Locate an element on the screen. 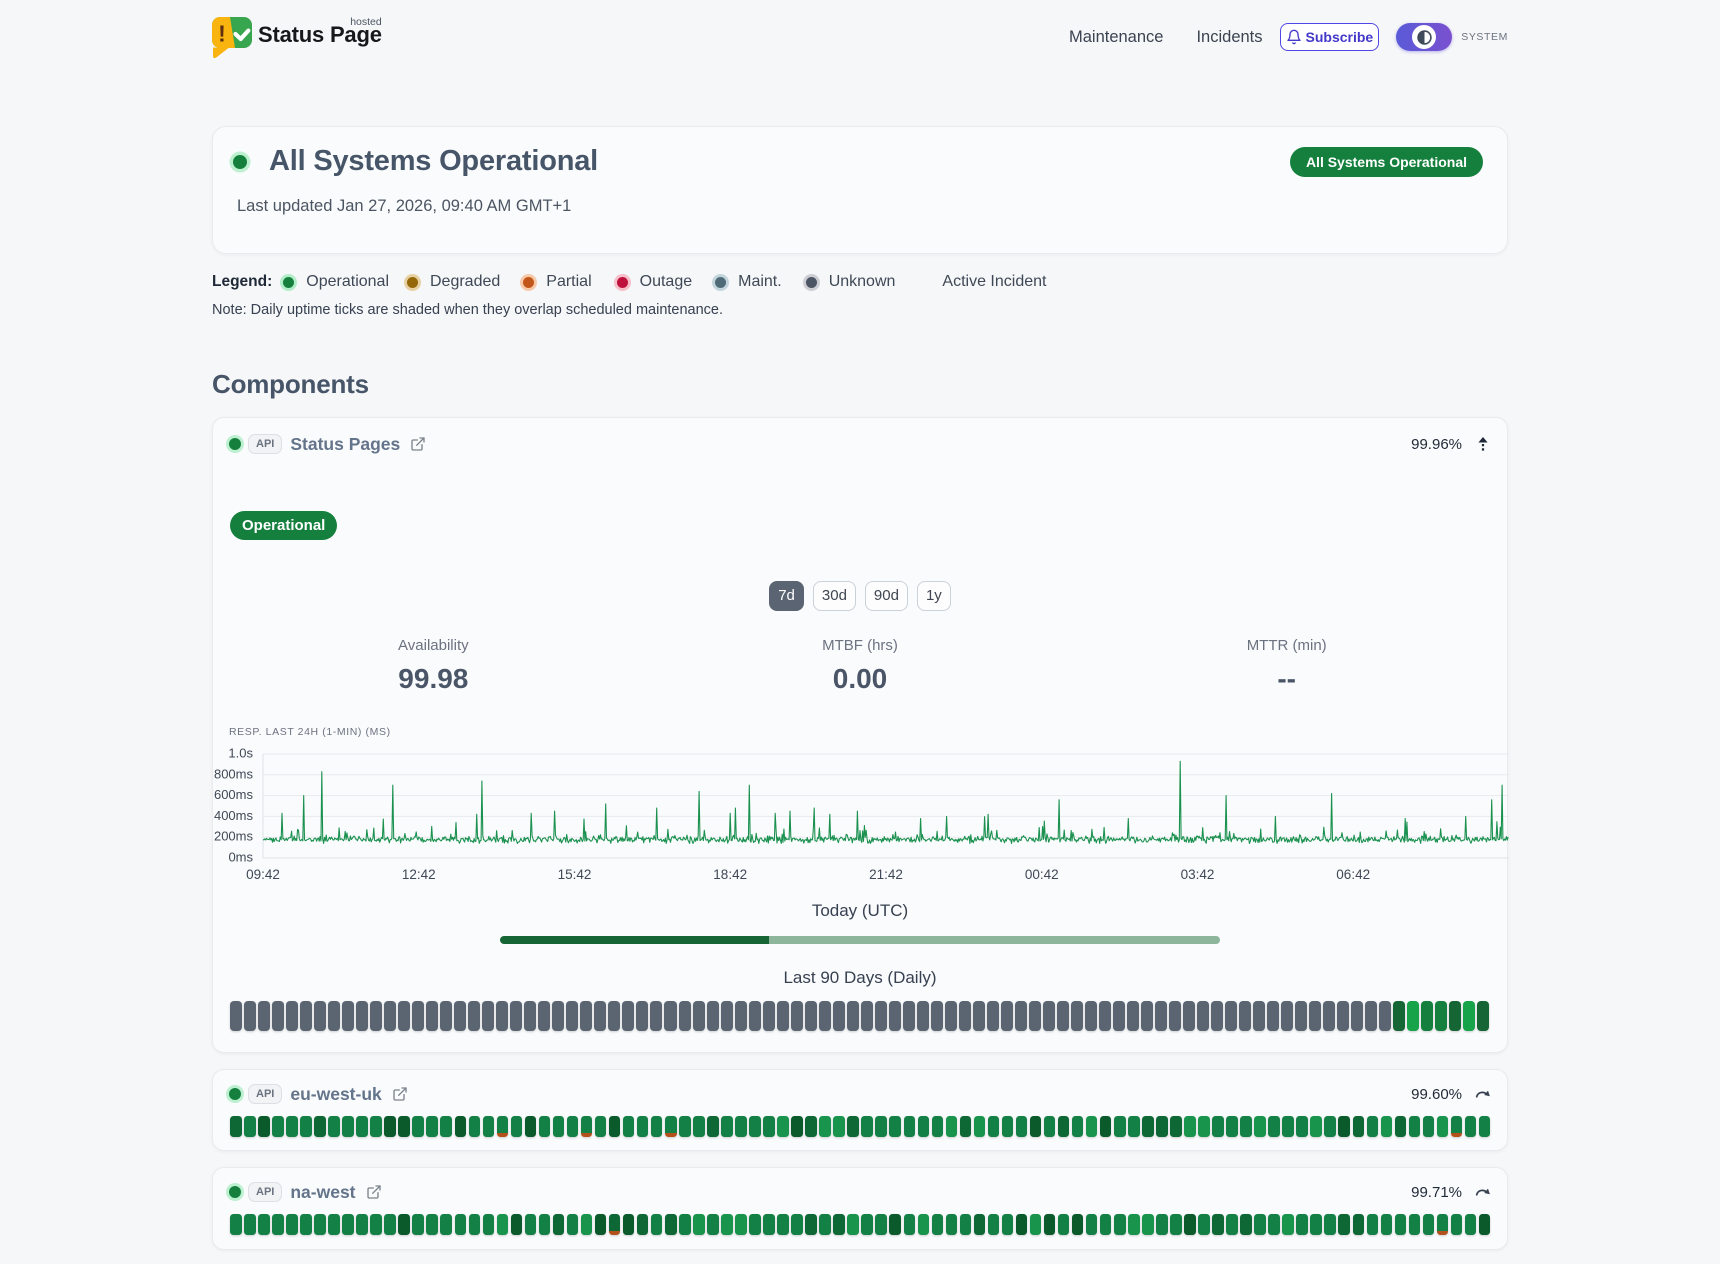 This screenshot has width=1720, height=1264. svg-text: 800ms is located at coordinates (234, 773).